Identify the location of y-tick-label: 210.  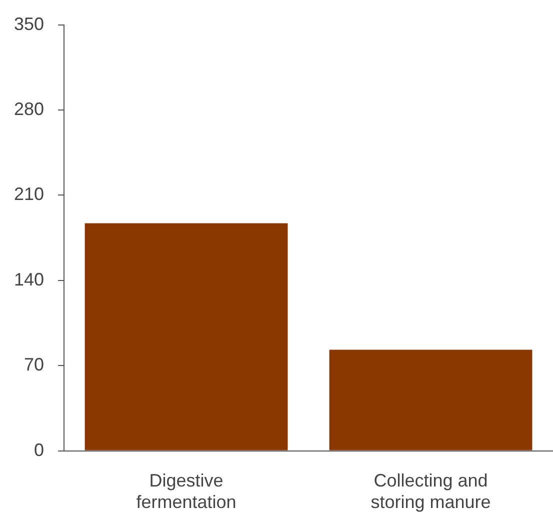
(29, 194).